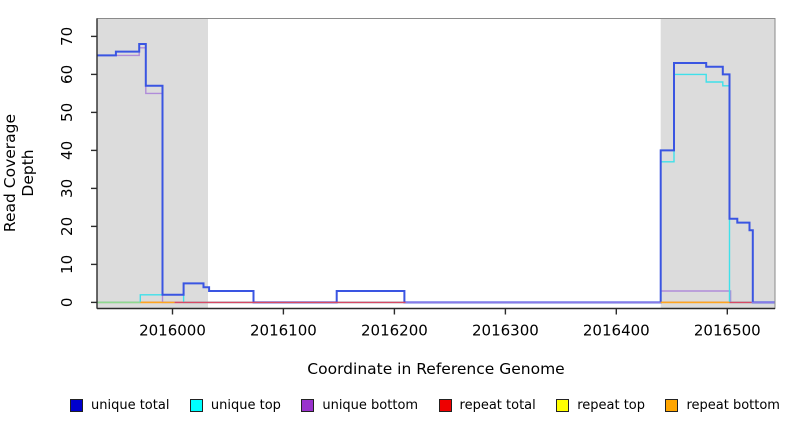  I want to click on y-tick-label: 20, so click(67, 226).